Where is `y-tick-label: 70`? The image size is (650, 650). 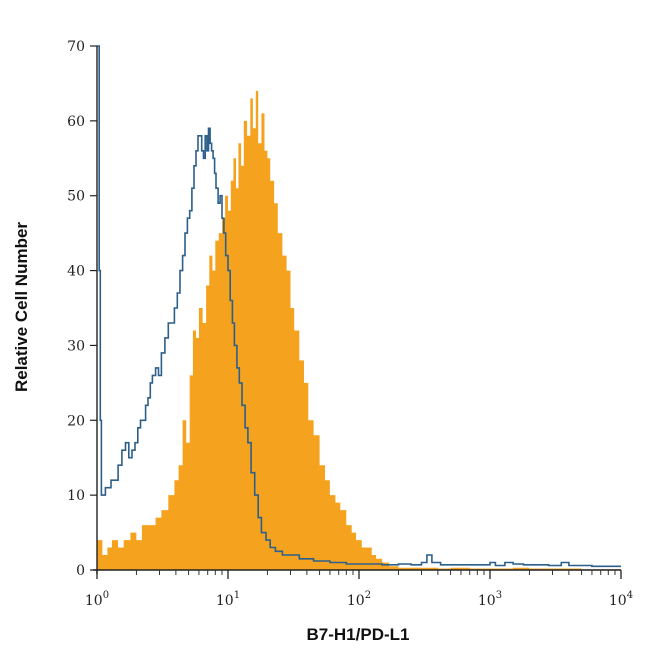 y-tick-label: 70 is located at coordinates (76, 47).